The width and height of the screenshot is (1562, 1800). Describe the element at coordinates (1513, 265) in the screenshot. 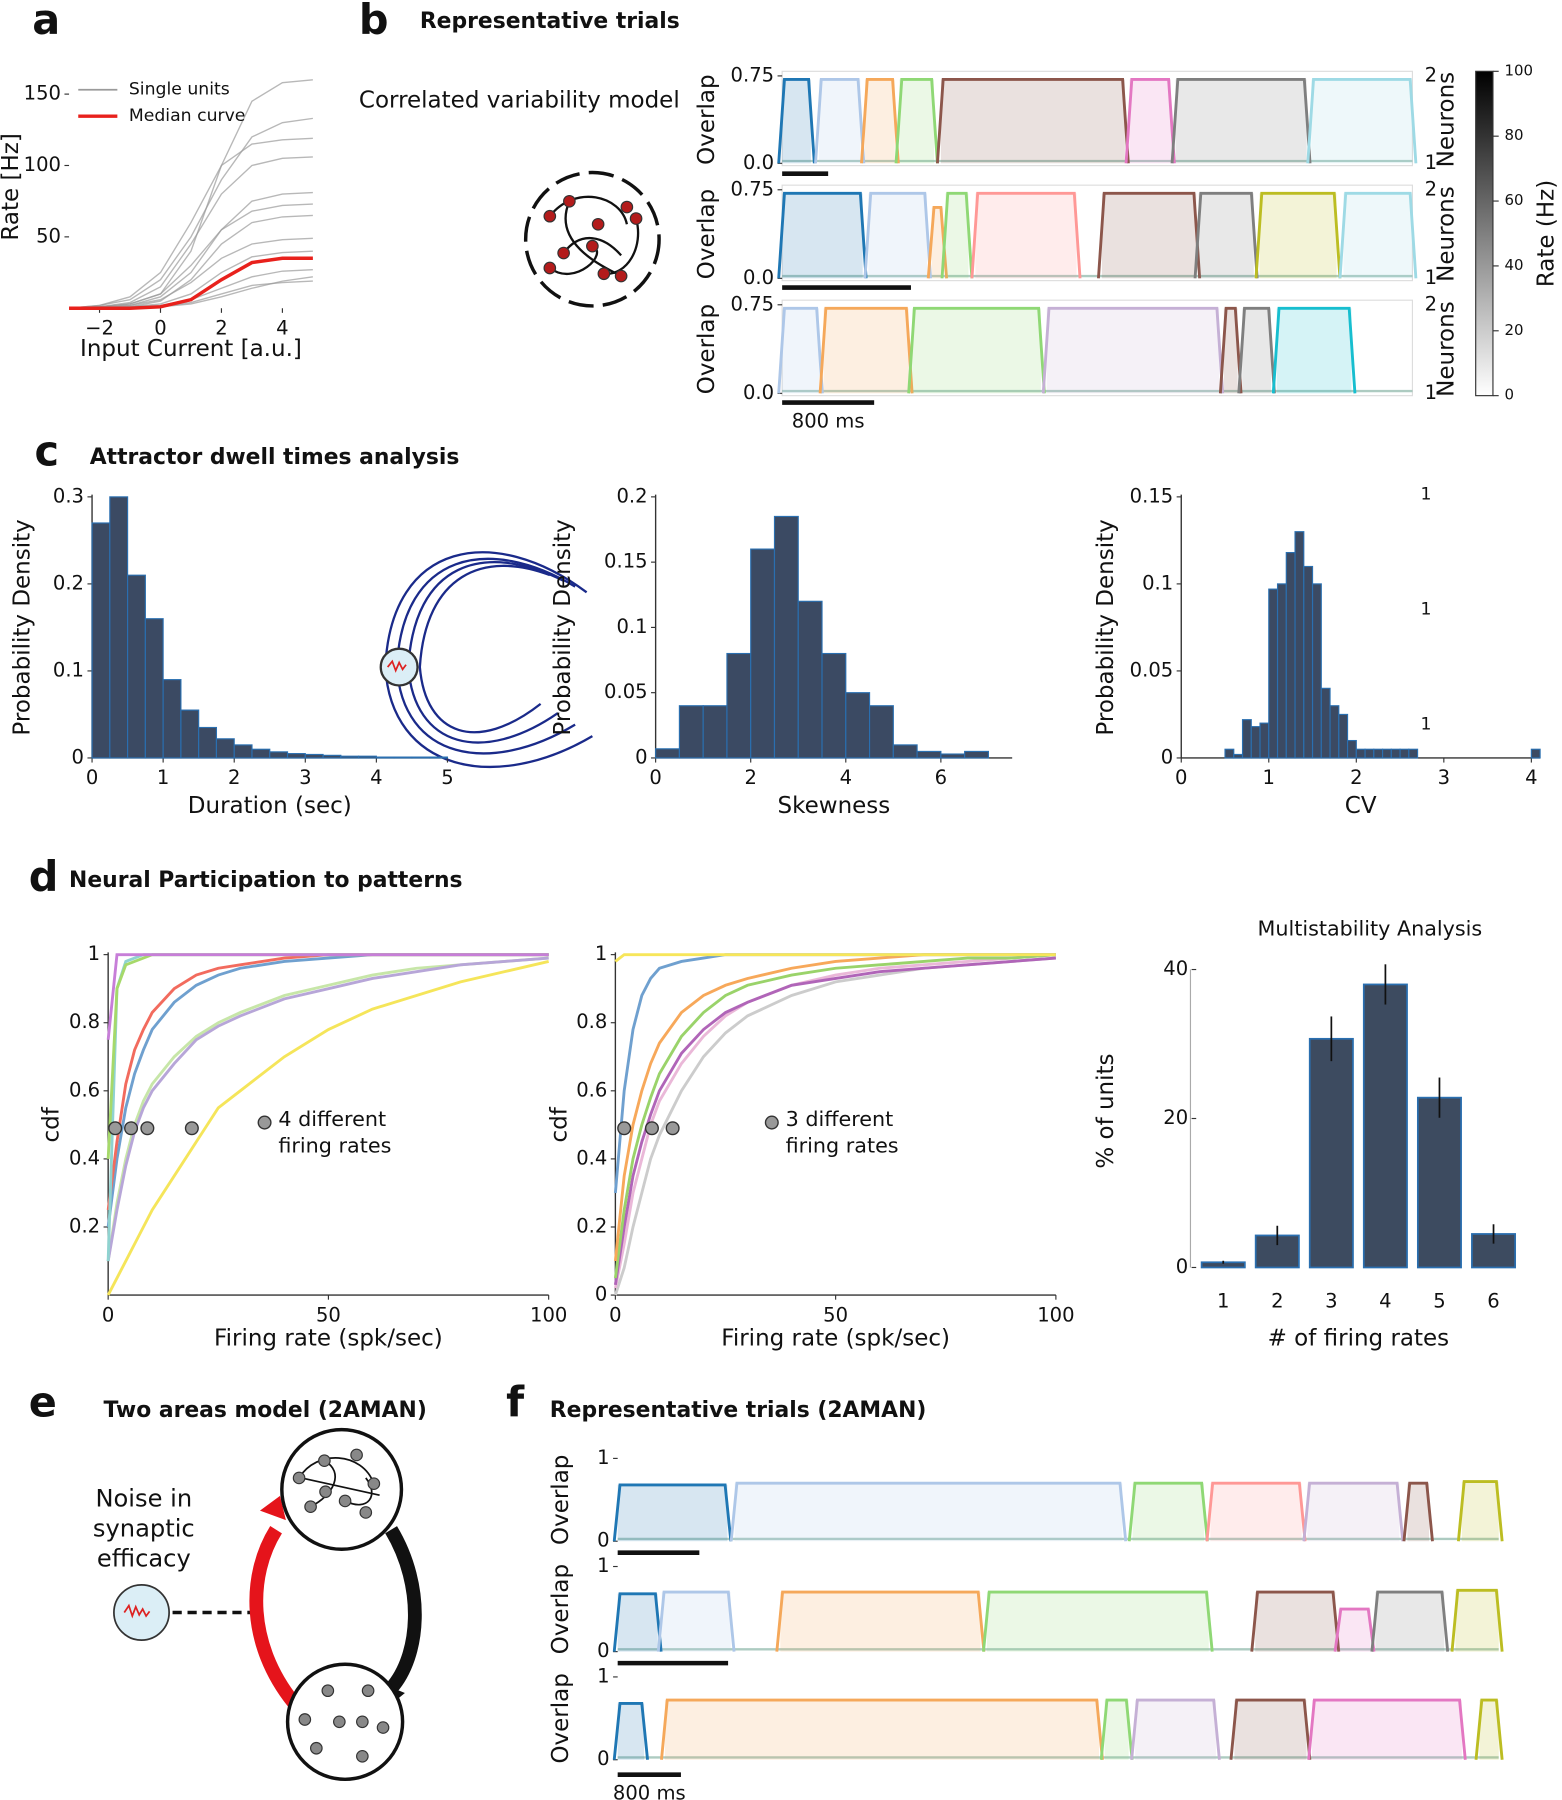

I see `colorbar-tick-label: 40` at that location.